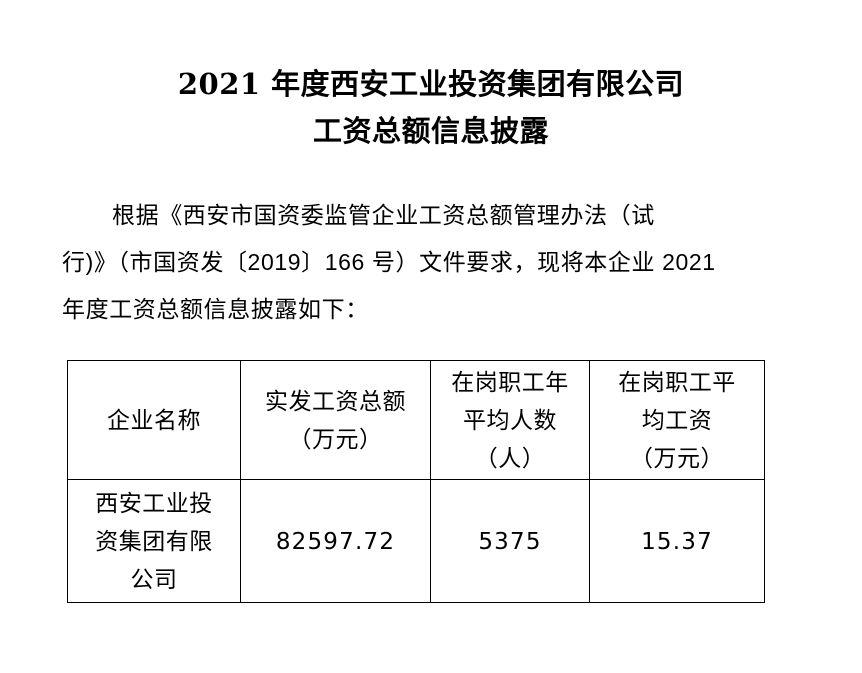 This screenshot has width=862, height=673. I want to click on cell-enterprise-name-line-3: 公司, so click(154, 579).